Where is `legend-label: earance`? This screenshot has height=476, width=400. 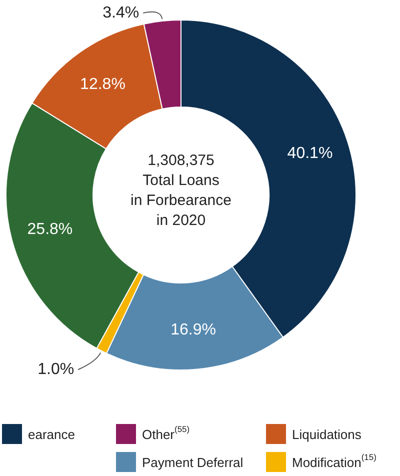
legend-label: earance is located at coordinates (51, 434).